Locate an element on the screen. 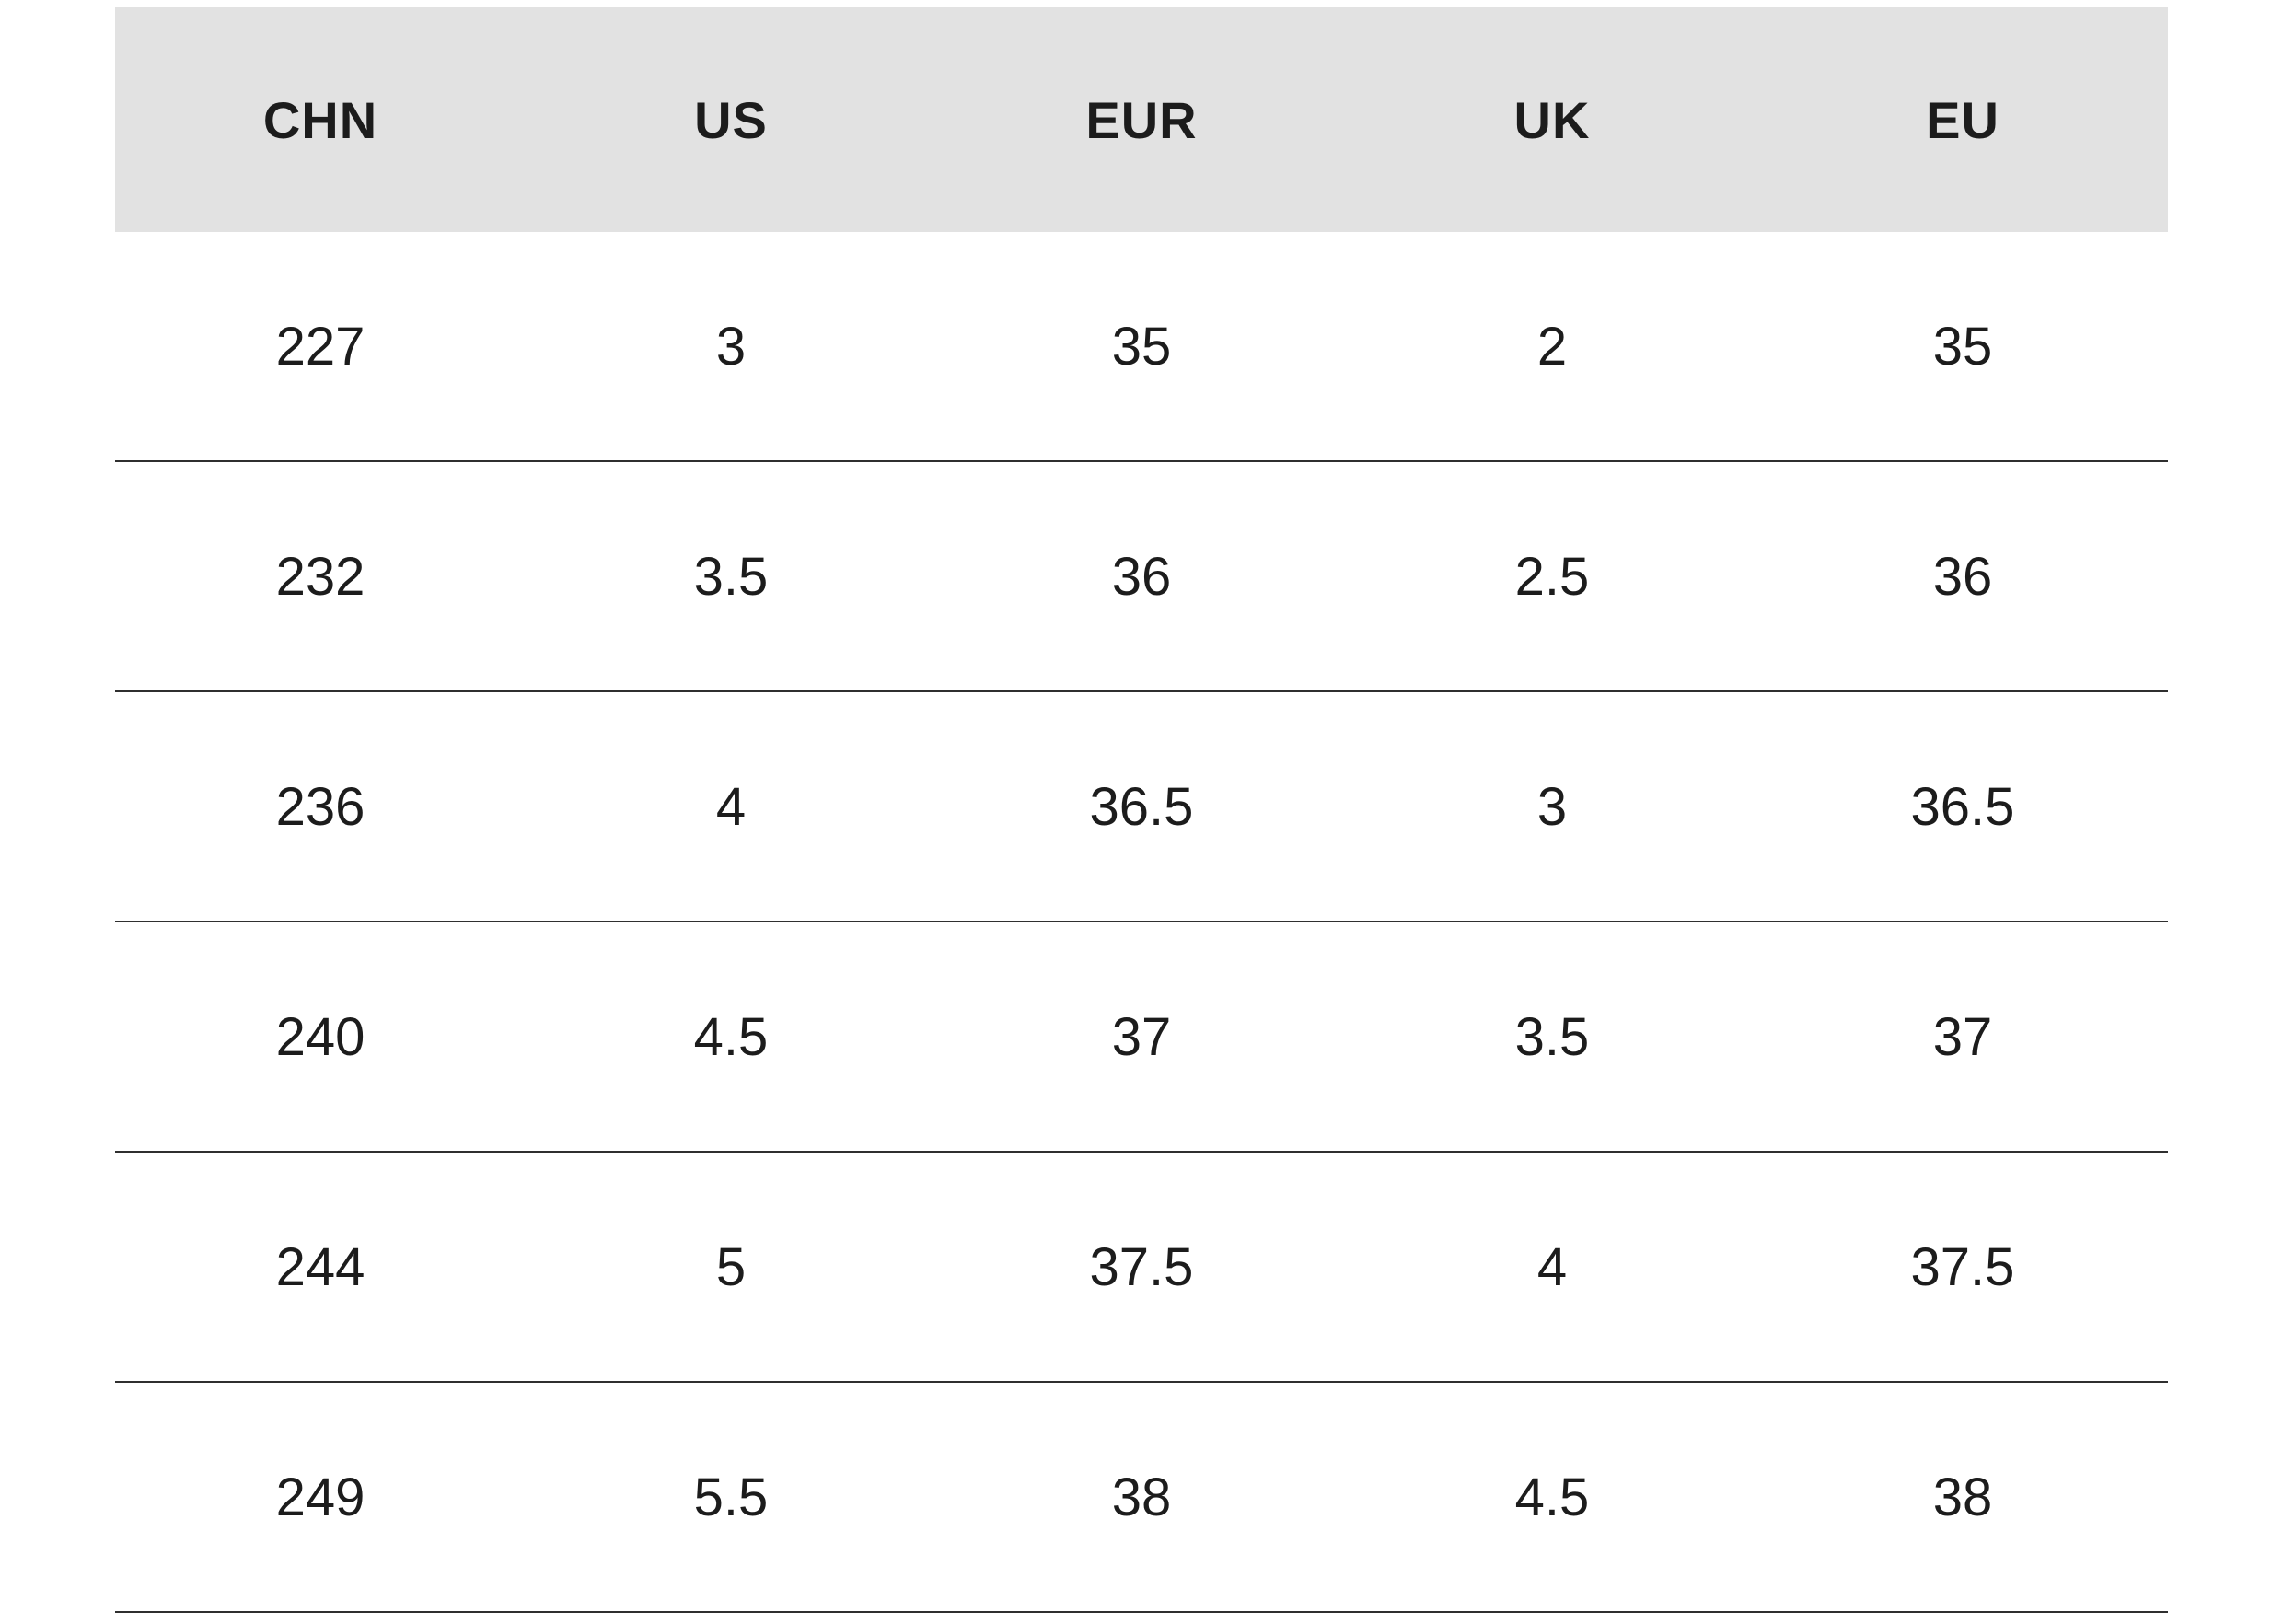 This screenshot has height=1624, width=2283. cell-uk: 2.5 is located at coordinates (1552, 576).